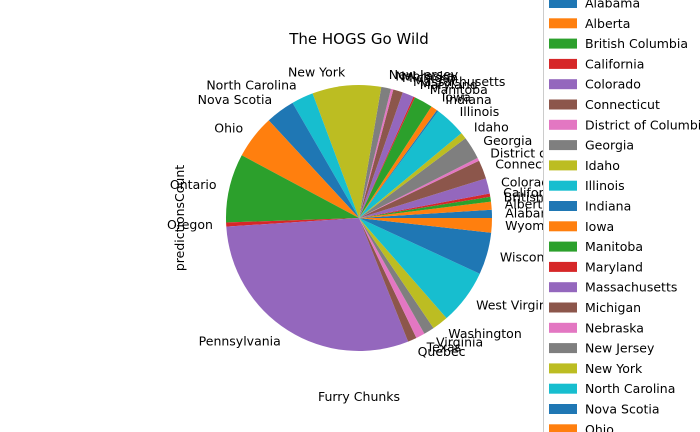 Image resolution: width=700 pixels, height=432 pixels. Describe the element at coordinates (359, 396) in the screenshot. I see `x-axis-label: Furry Chunks` at that location.